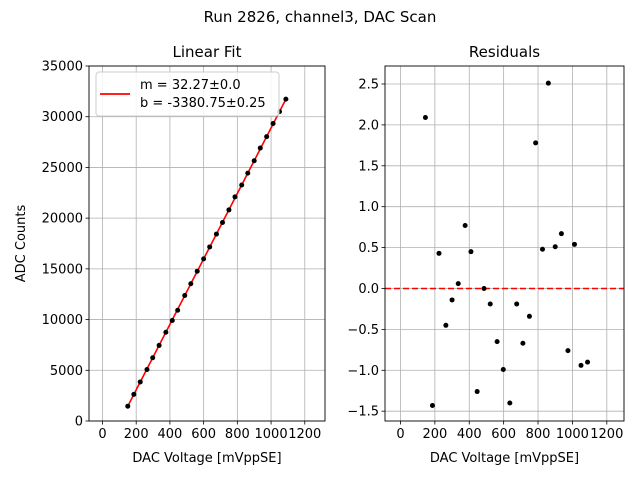 The width and height of the screenshot is (640, 480). I want to click on y-tick-label: −1.5, so click(363, 412).